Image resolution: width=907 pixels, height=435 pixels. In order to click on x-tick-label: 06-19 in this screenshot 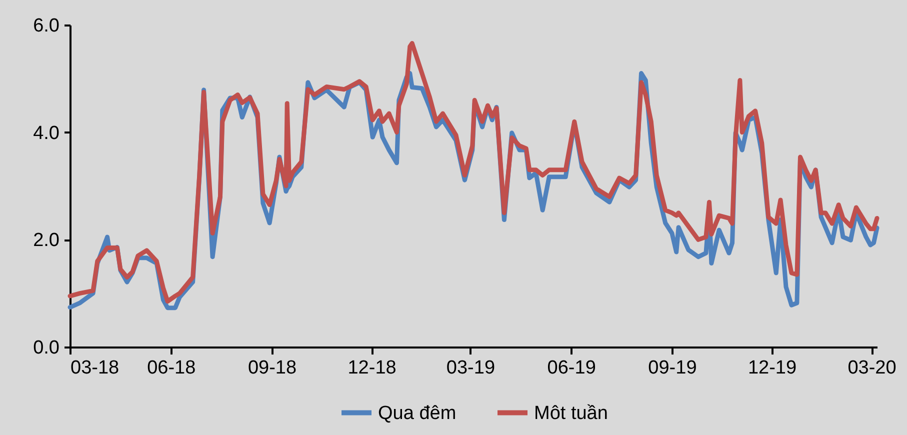, I will do `click(571, 368)`.